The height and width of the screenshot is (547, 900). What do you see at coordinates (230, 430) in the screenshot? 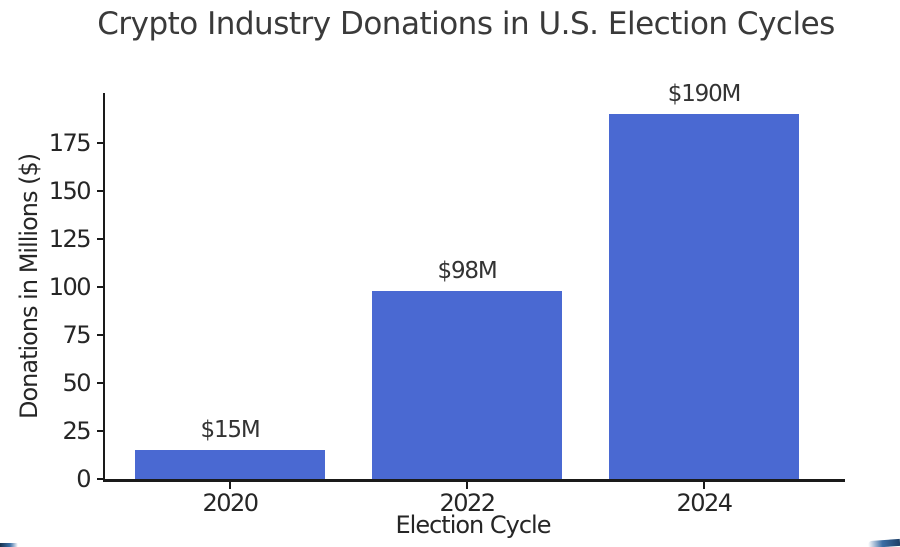
I see `bar-value-label-2020: $15M` at bounding box center [230, 430].